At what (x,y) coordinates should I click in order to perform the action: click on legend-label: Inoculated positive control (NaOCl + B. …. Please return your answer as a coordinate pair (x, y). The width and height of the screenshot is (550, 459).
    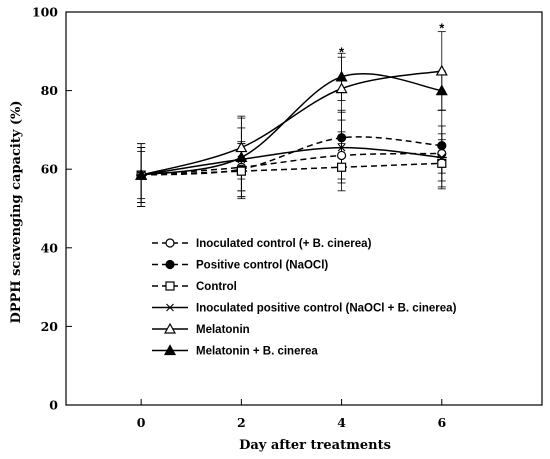
    Looking at the image, I should click on (326, 309).